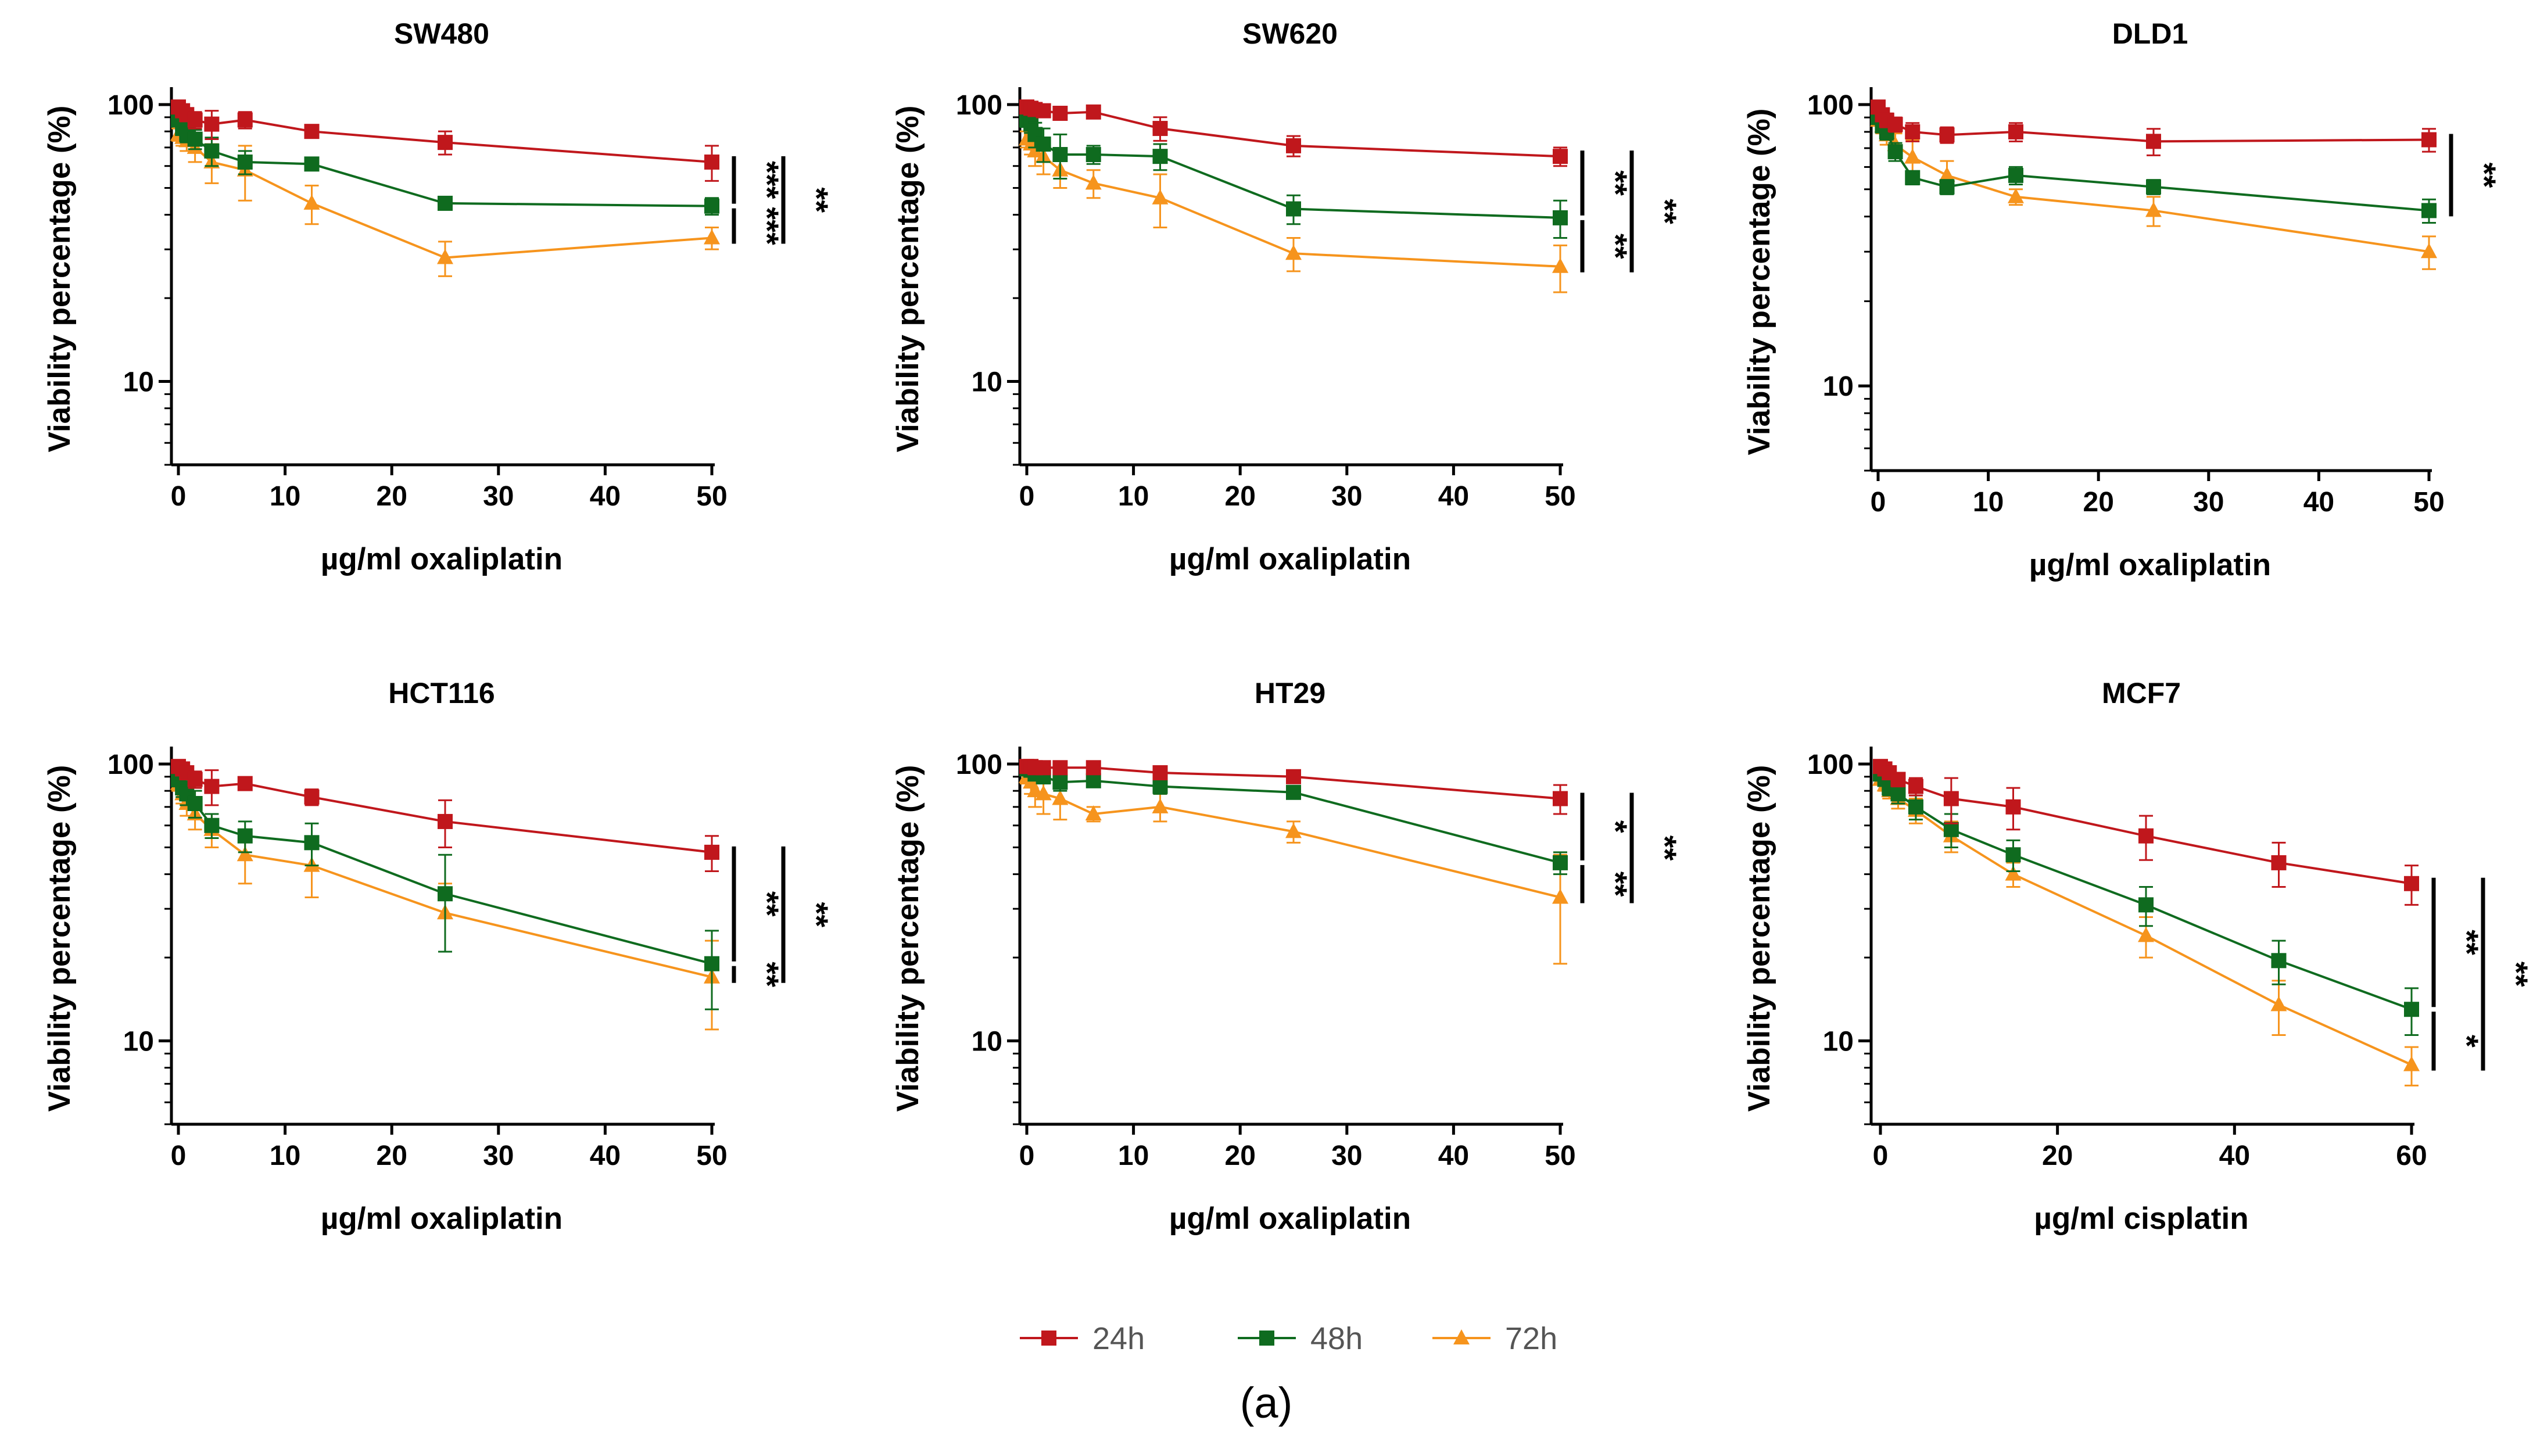 The image size is (2533, 1456). Describe the element at coordinates (1615, 827) in the screenshot. I see `significance-label: *` at that location.